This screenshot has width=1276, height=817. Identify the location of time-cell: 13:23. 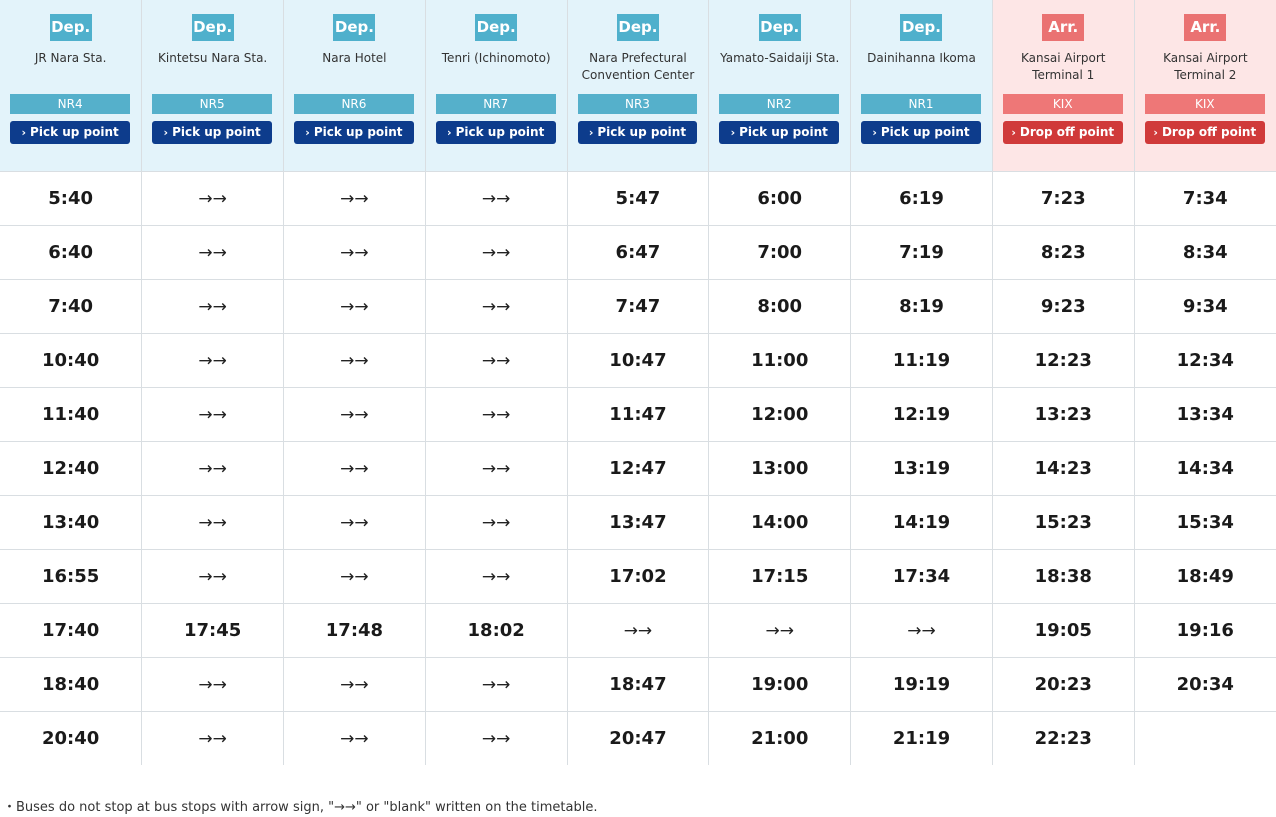
(1063, 414).